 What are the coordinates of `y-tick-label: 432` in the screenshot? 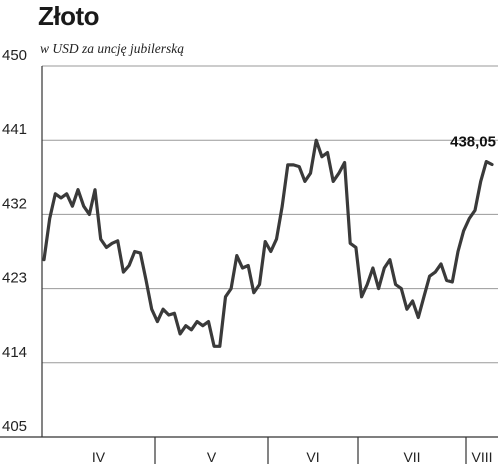 It's located at (14, 203).